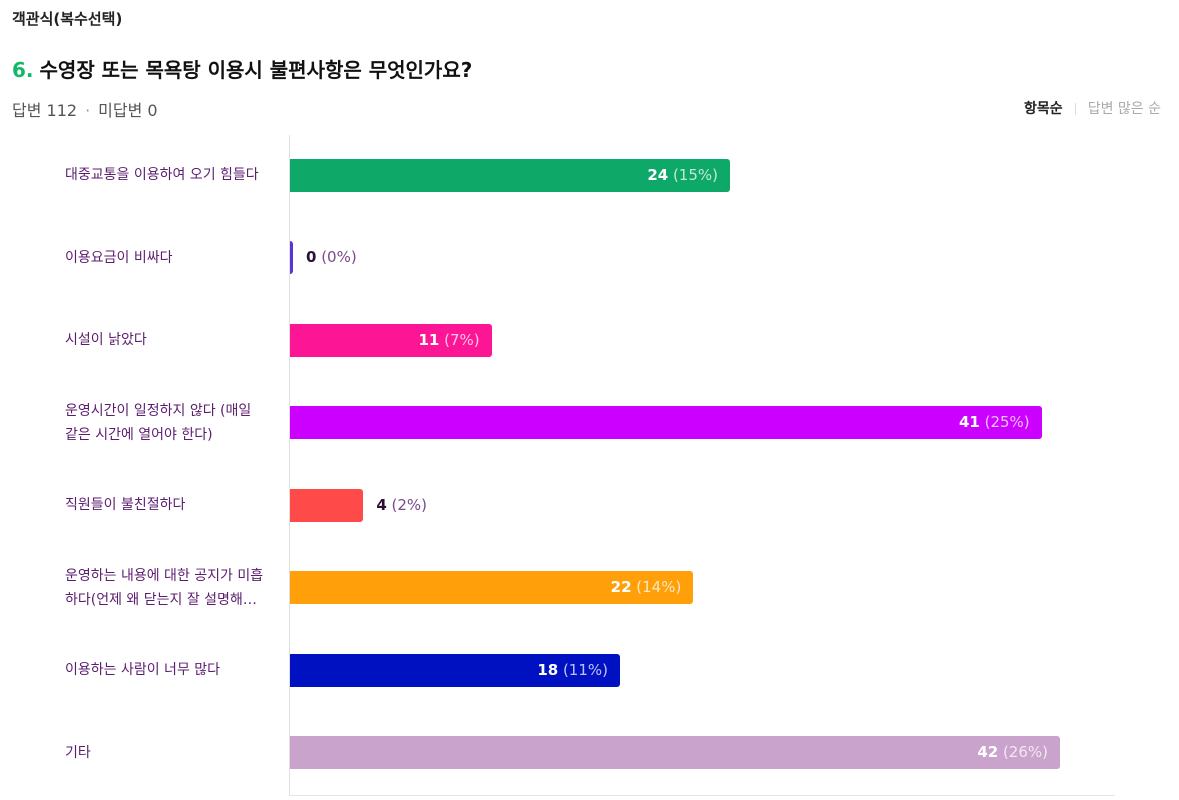 Image resolution: width=1179 pixels, height=800 pixels. Describe the element at coordinates (106, 340) in the screenshot. I see `category-label-line: 시설이 낡았다` at that location.